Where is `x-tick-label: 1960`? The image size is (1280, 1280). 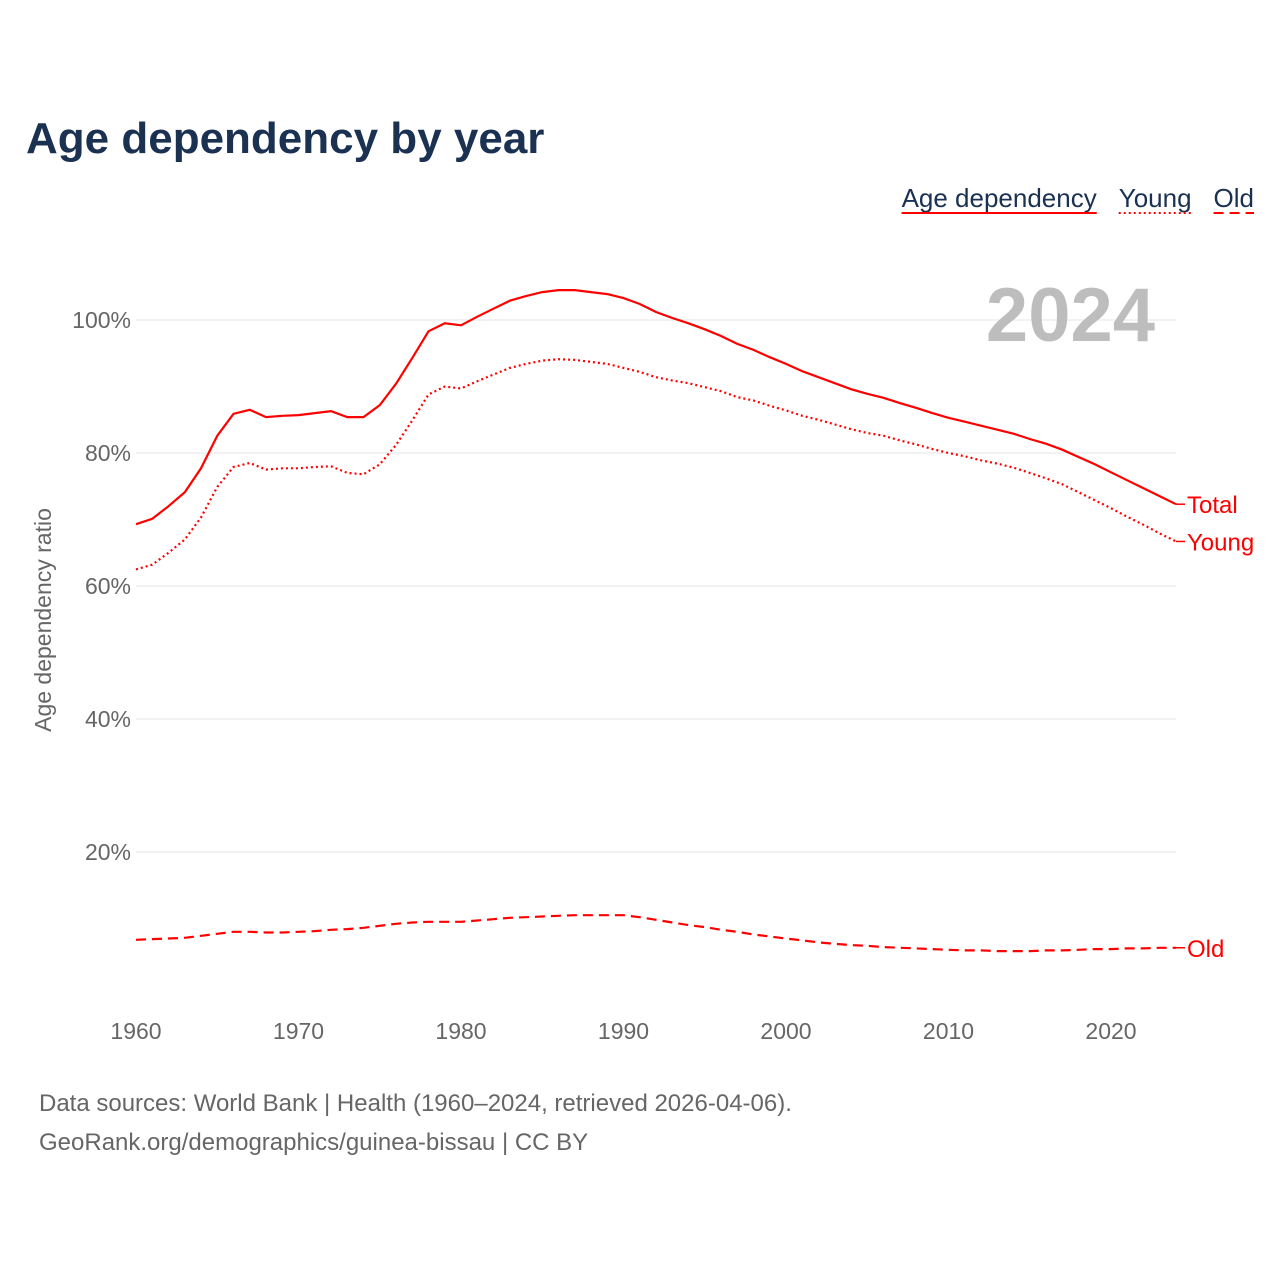 x-tick-label: 1960 is located at coordinates (135, 1031).